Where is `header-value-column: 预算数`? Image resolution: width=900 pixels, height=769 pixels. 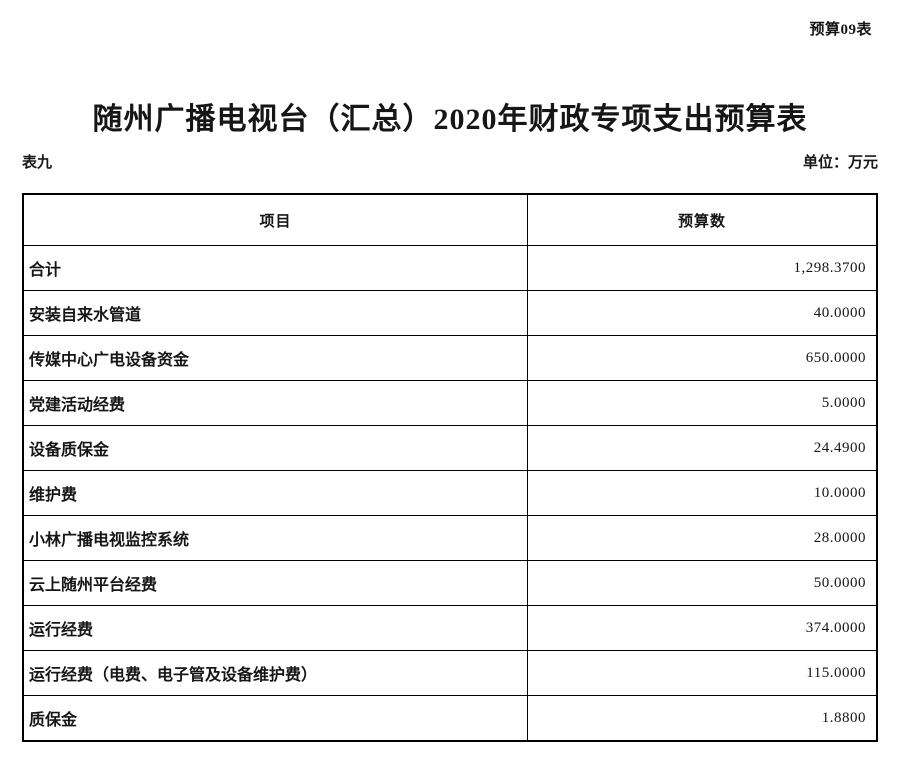
header-value-column: 预算数 is located at coordinates (701, 221).